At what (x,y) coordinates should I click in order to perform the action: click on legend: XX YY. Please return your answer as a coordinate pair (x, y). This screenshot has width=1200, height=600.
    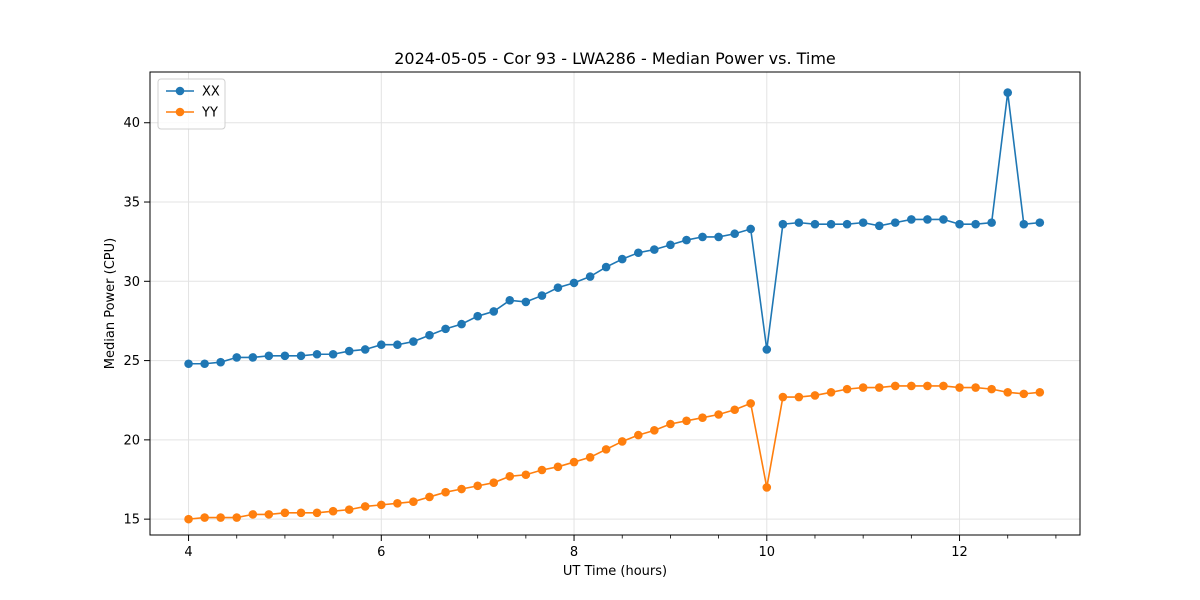
    Looking at the image, I should click on (191, 104).